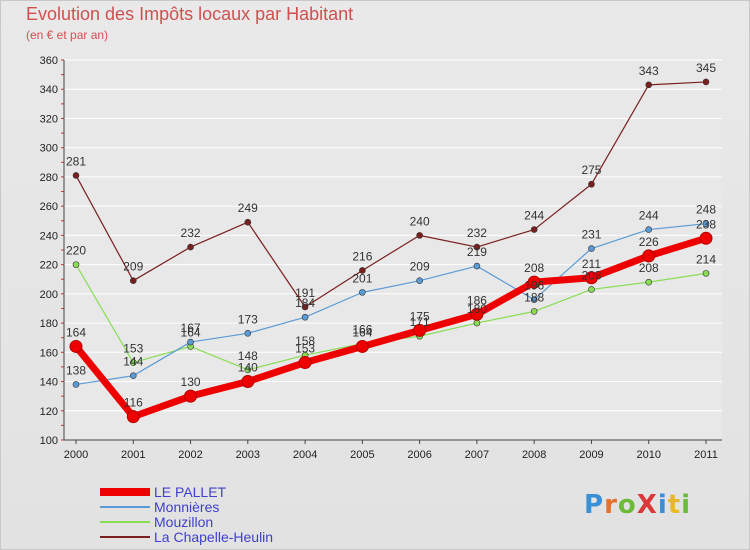 The height and width of the screenshot is (550, 750). What do you see at coordinates (706, 68) in the screenshot?
I see `data-label-la-chapelle-heulin: 345` at bounding box center [706, 68].